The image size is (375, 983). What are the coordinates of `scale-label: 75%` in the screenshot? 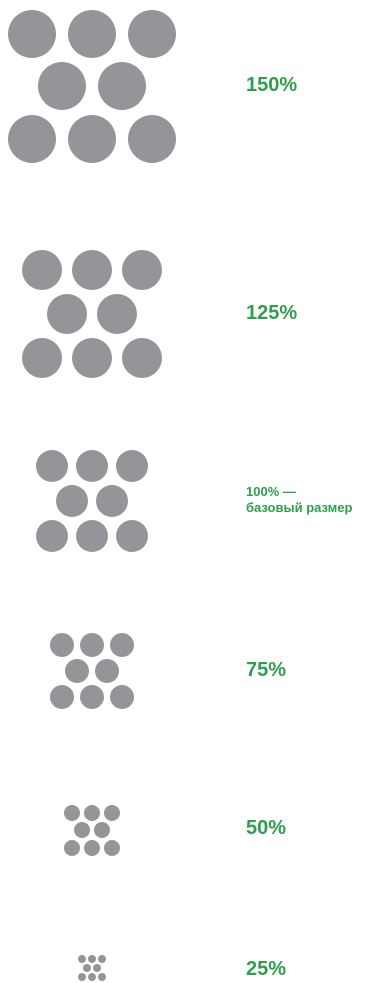 It's located at (266, 670).